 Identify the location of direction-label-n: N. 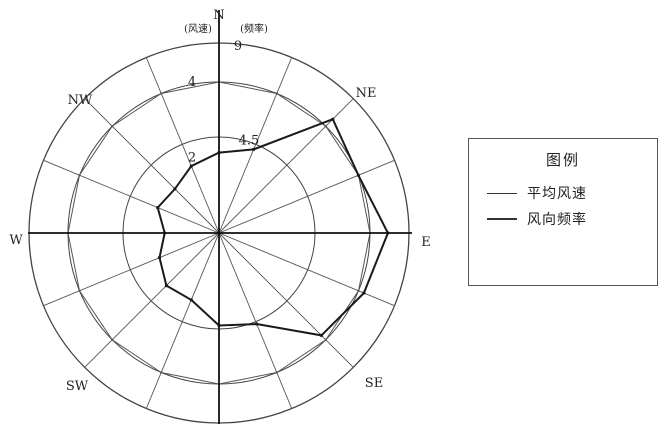
(218, 15).